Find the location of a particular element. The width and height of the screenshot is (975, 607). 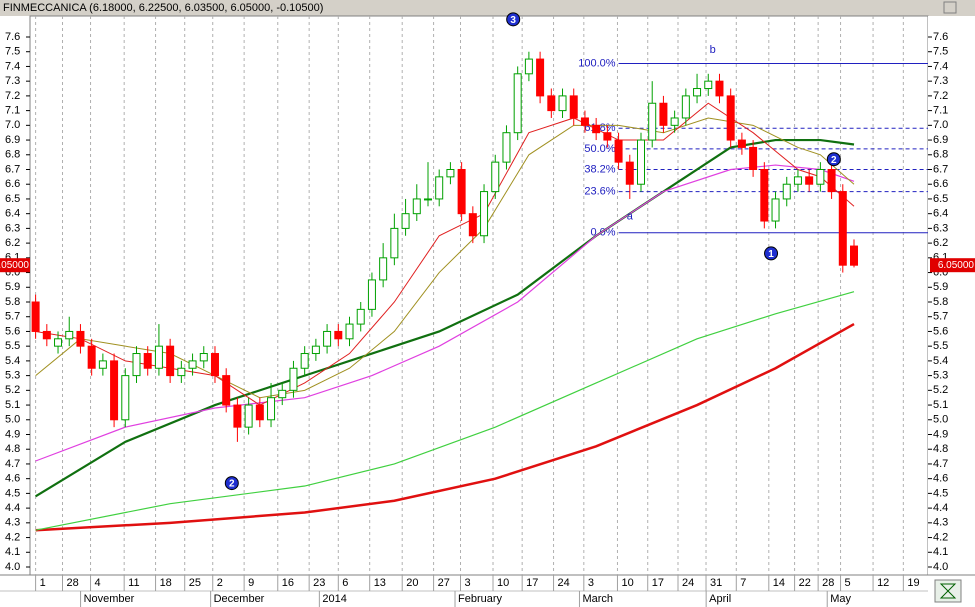

fib-label: 100.0% is located at coordinates (597, 63).